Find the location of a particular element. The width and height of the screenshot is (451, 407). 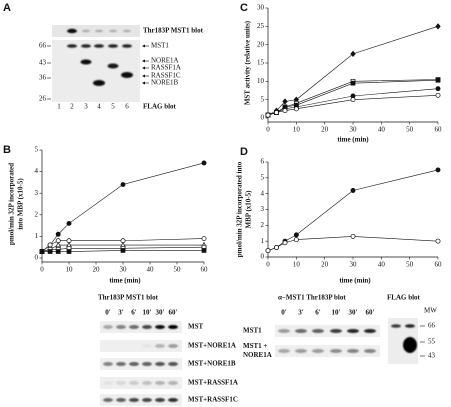

x-tick-label: 0 is located at coordinates (42, 270).